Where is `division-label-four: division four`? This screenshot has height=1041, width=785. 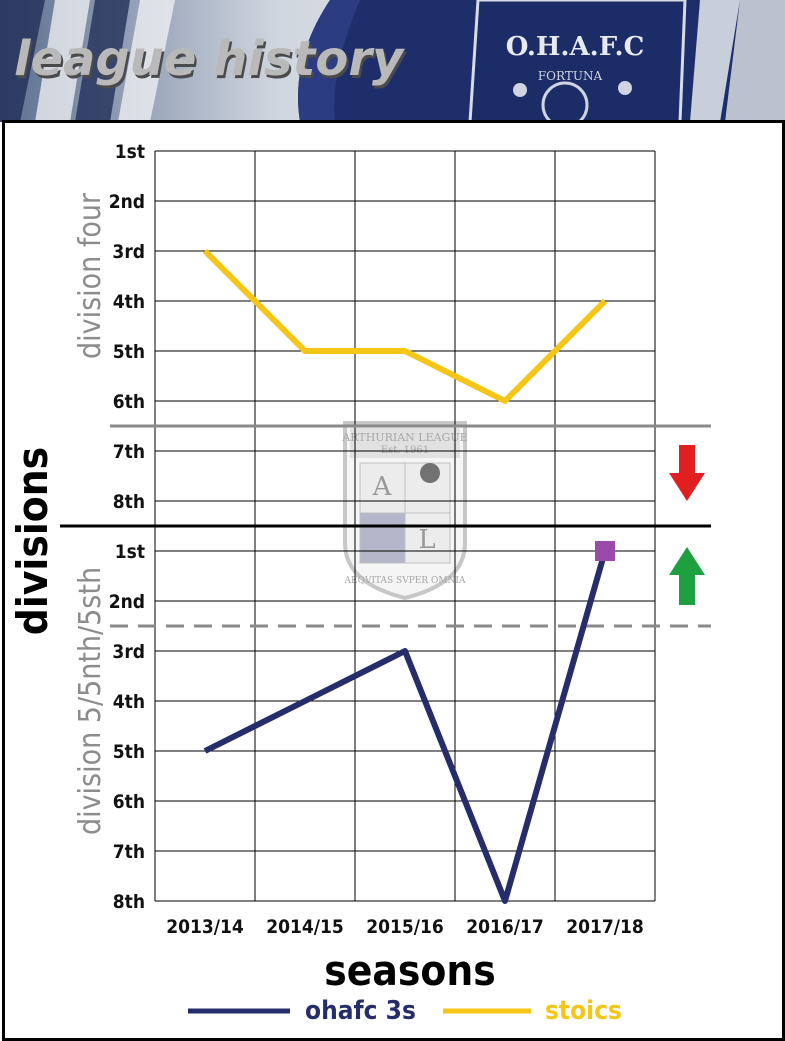 division-label-four: division four is located at coordinates (90, 275).